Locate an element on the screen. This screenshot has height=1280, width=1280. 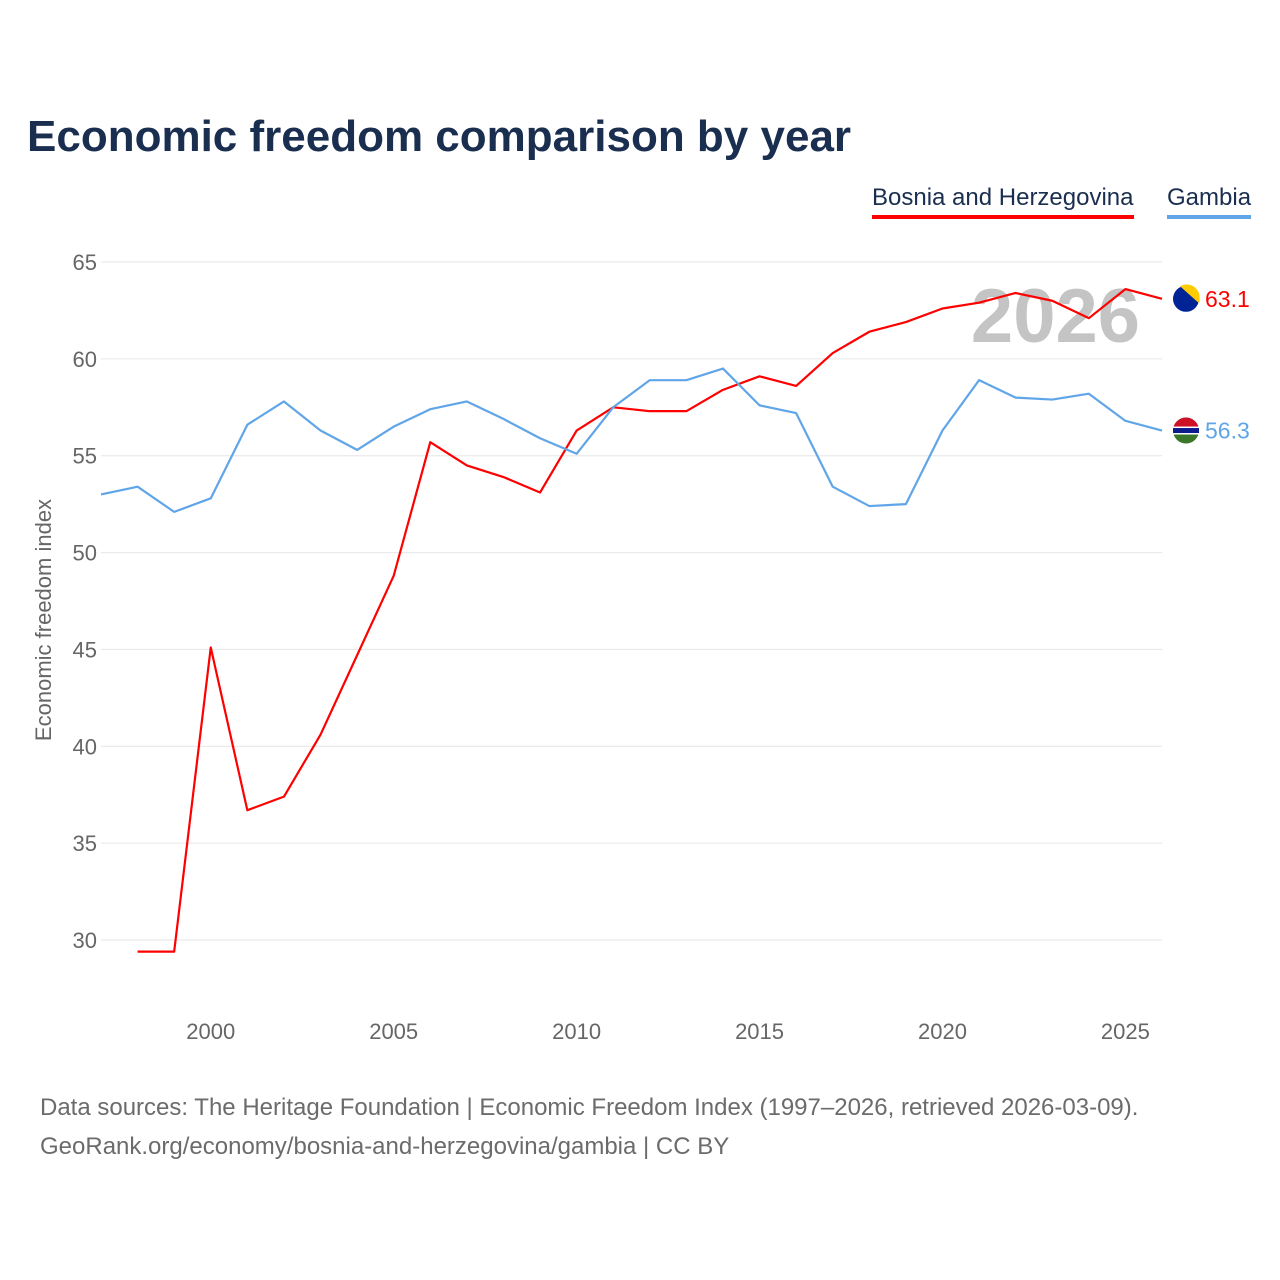
end-value-label: 63.1 is located at coordinates (1227, 299).